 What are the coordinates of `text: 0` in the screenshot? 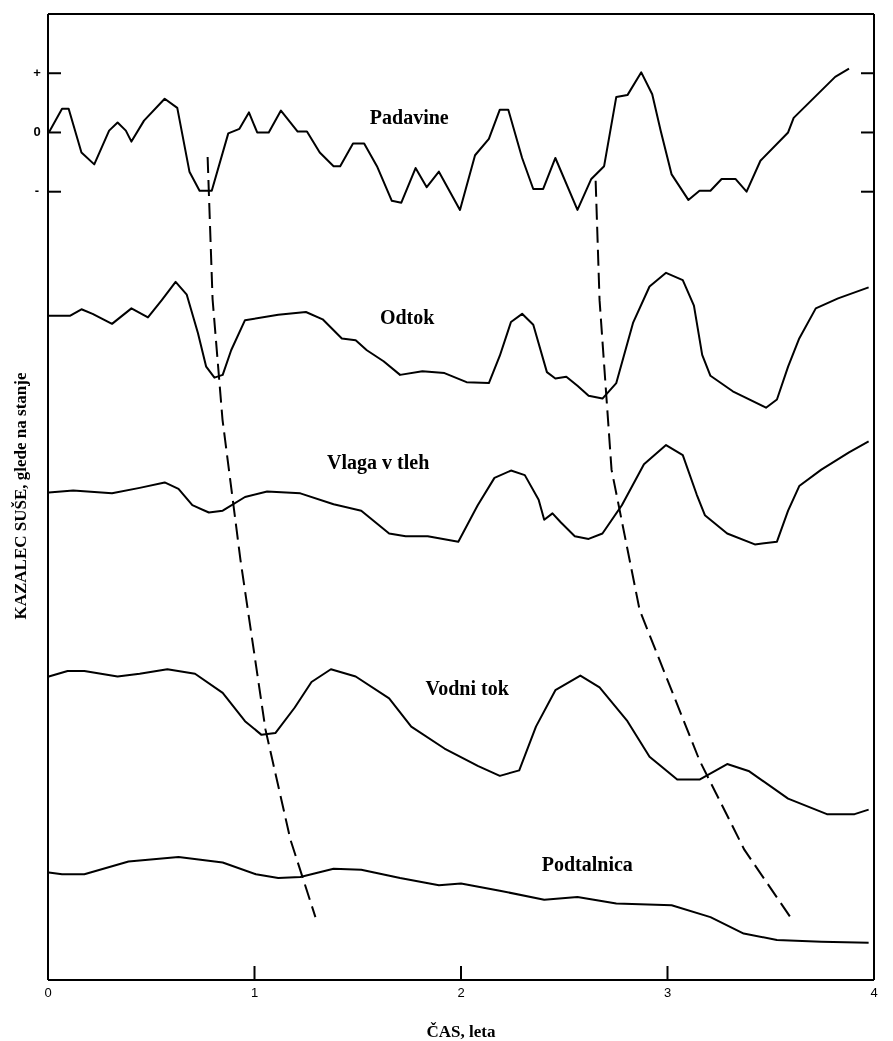 It's located at (37, 131).